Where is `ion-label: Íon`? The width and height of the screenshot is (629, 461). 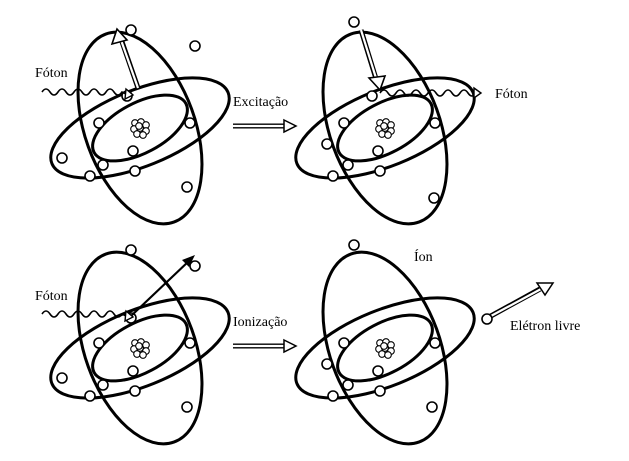 ion-label: Íon is located at coordinates (423, 256).